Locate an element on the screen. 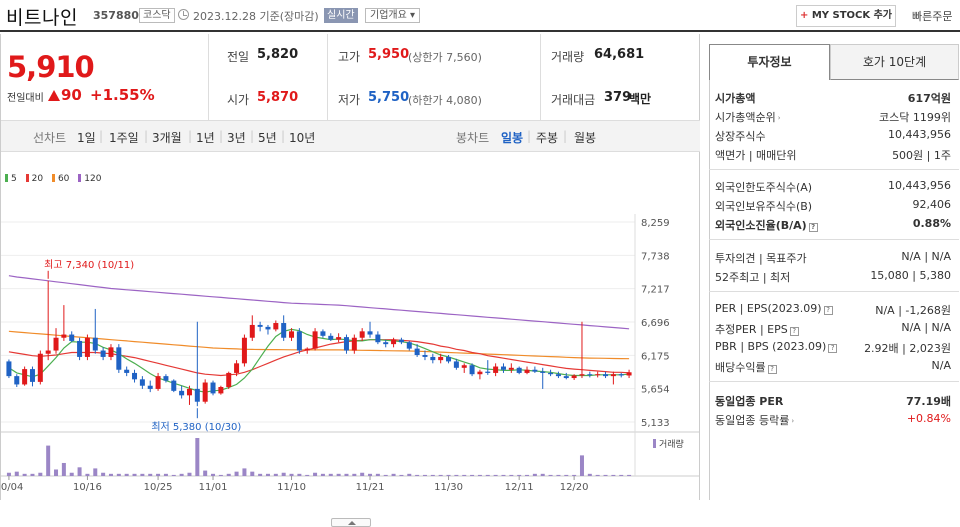 This screenshot has height=527, width=960. mystock-add-button: + MY STOCK 추가 is located at coordinates (846, 16).